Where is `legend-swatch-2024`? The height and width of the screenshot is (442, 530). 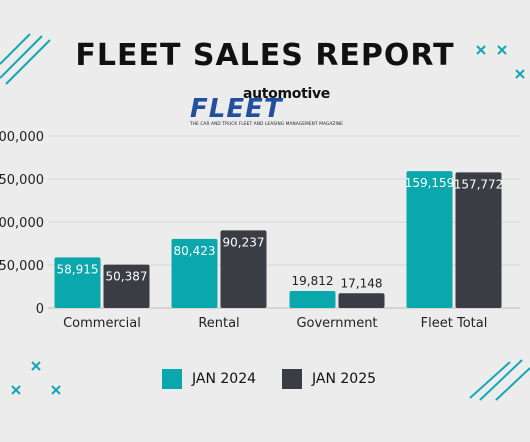
legend-swatch-2024 is located at coordinates (172, 379).